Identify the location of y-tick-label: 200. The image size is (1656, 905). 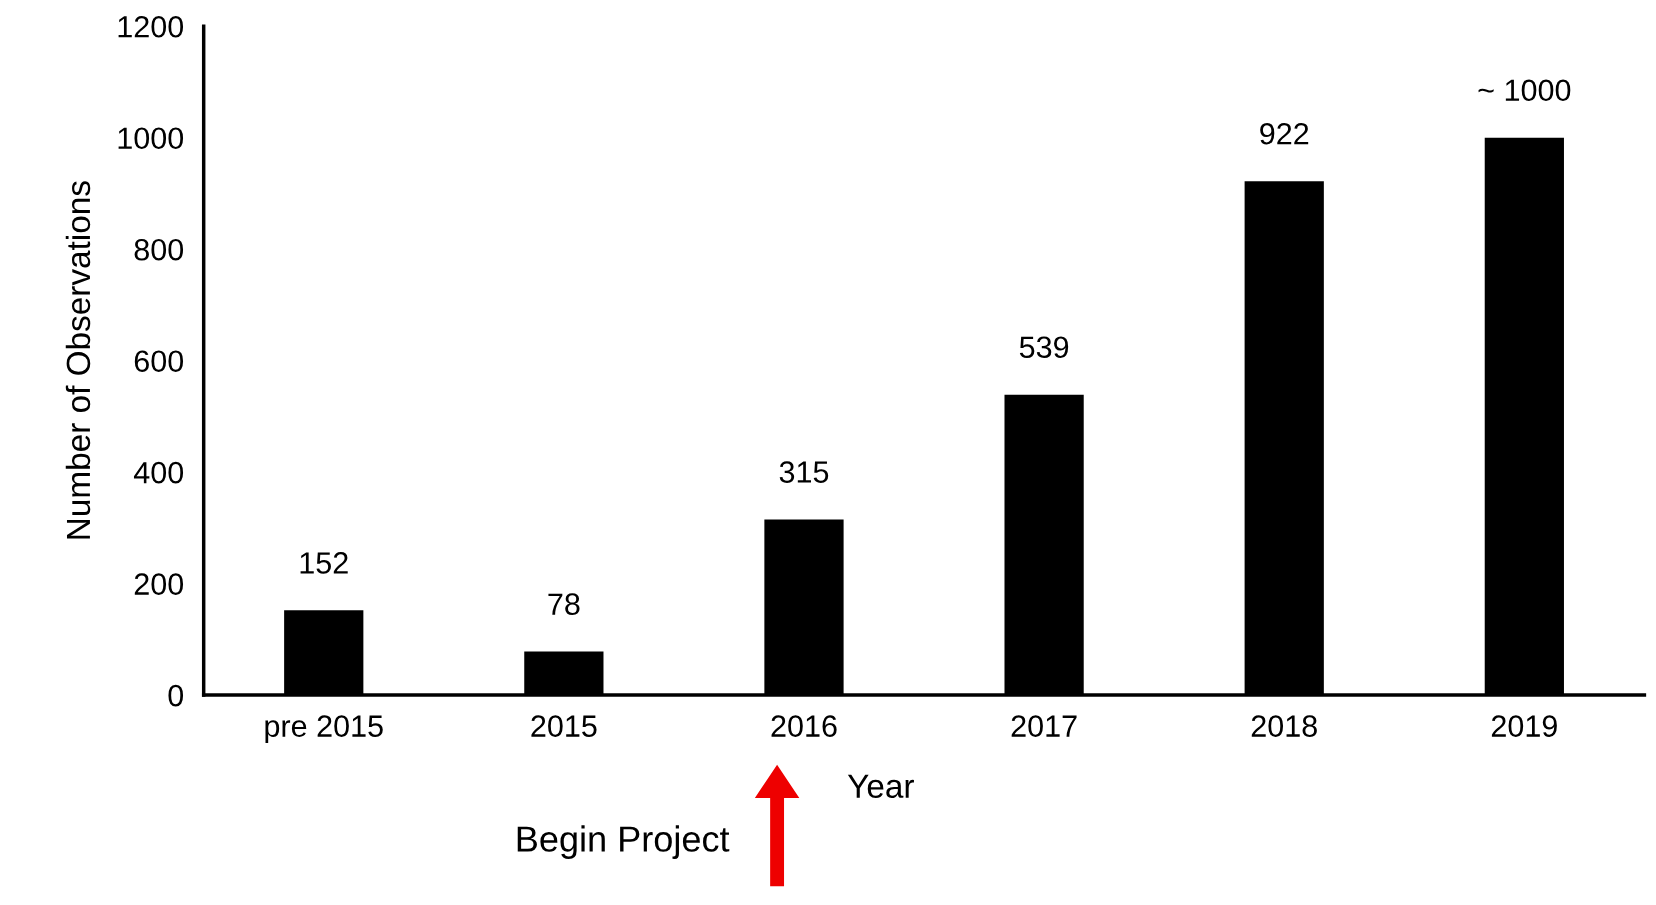
(159, 584).